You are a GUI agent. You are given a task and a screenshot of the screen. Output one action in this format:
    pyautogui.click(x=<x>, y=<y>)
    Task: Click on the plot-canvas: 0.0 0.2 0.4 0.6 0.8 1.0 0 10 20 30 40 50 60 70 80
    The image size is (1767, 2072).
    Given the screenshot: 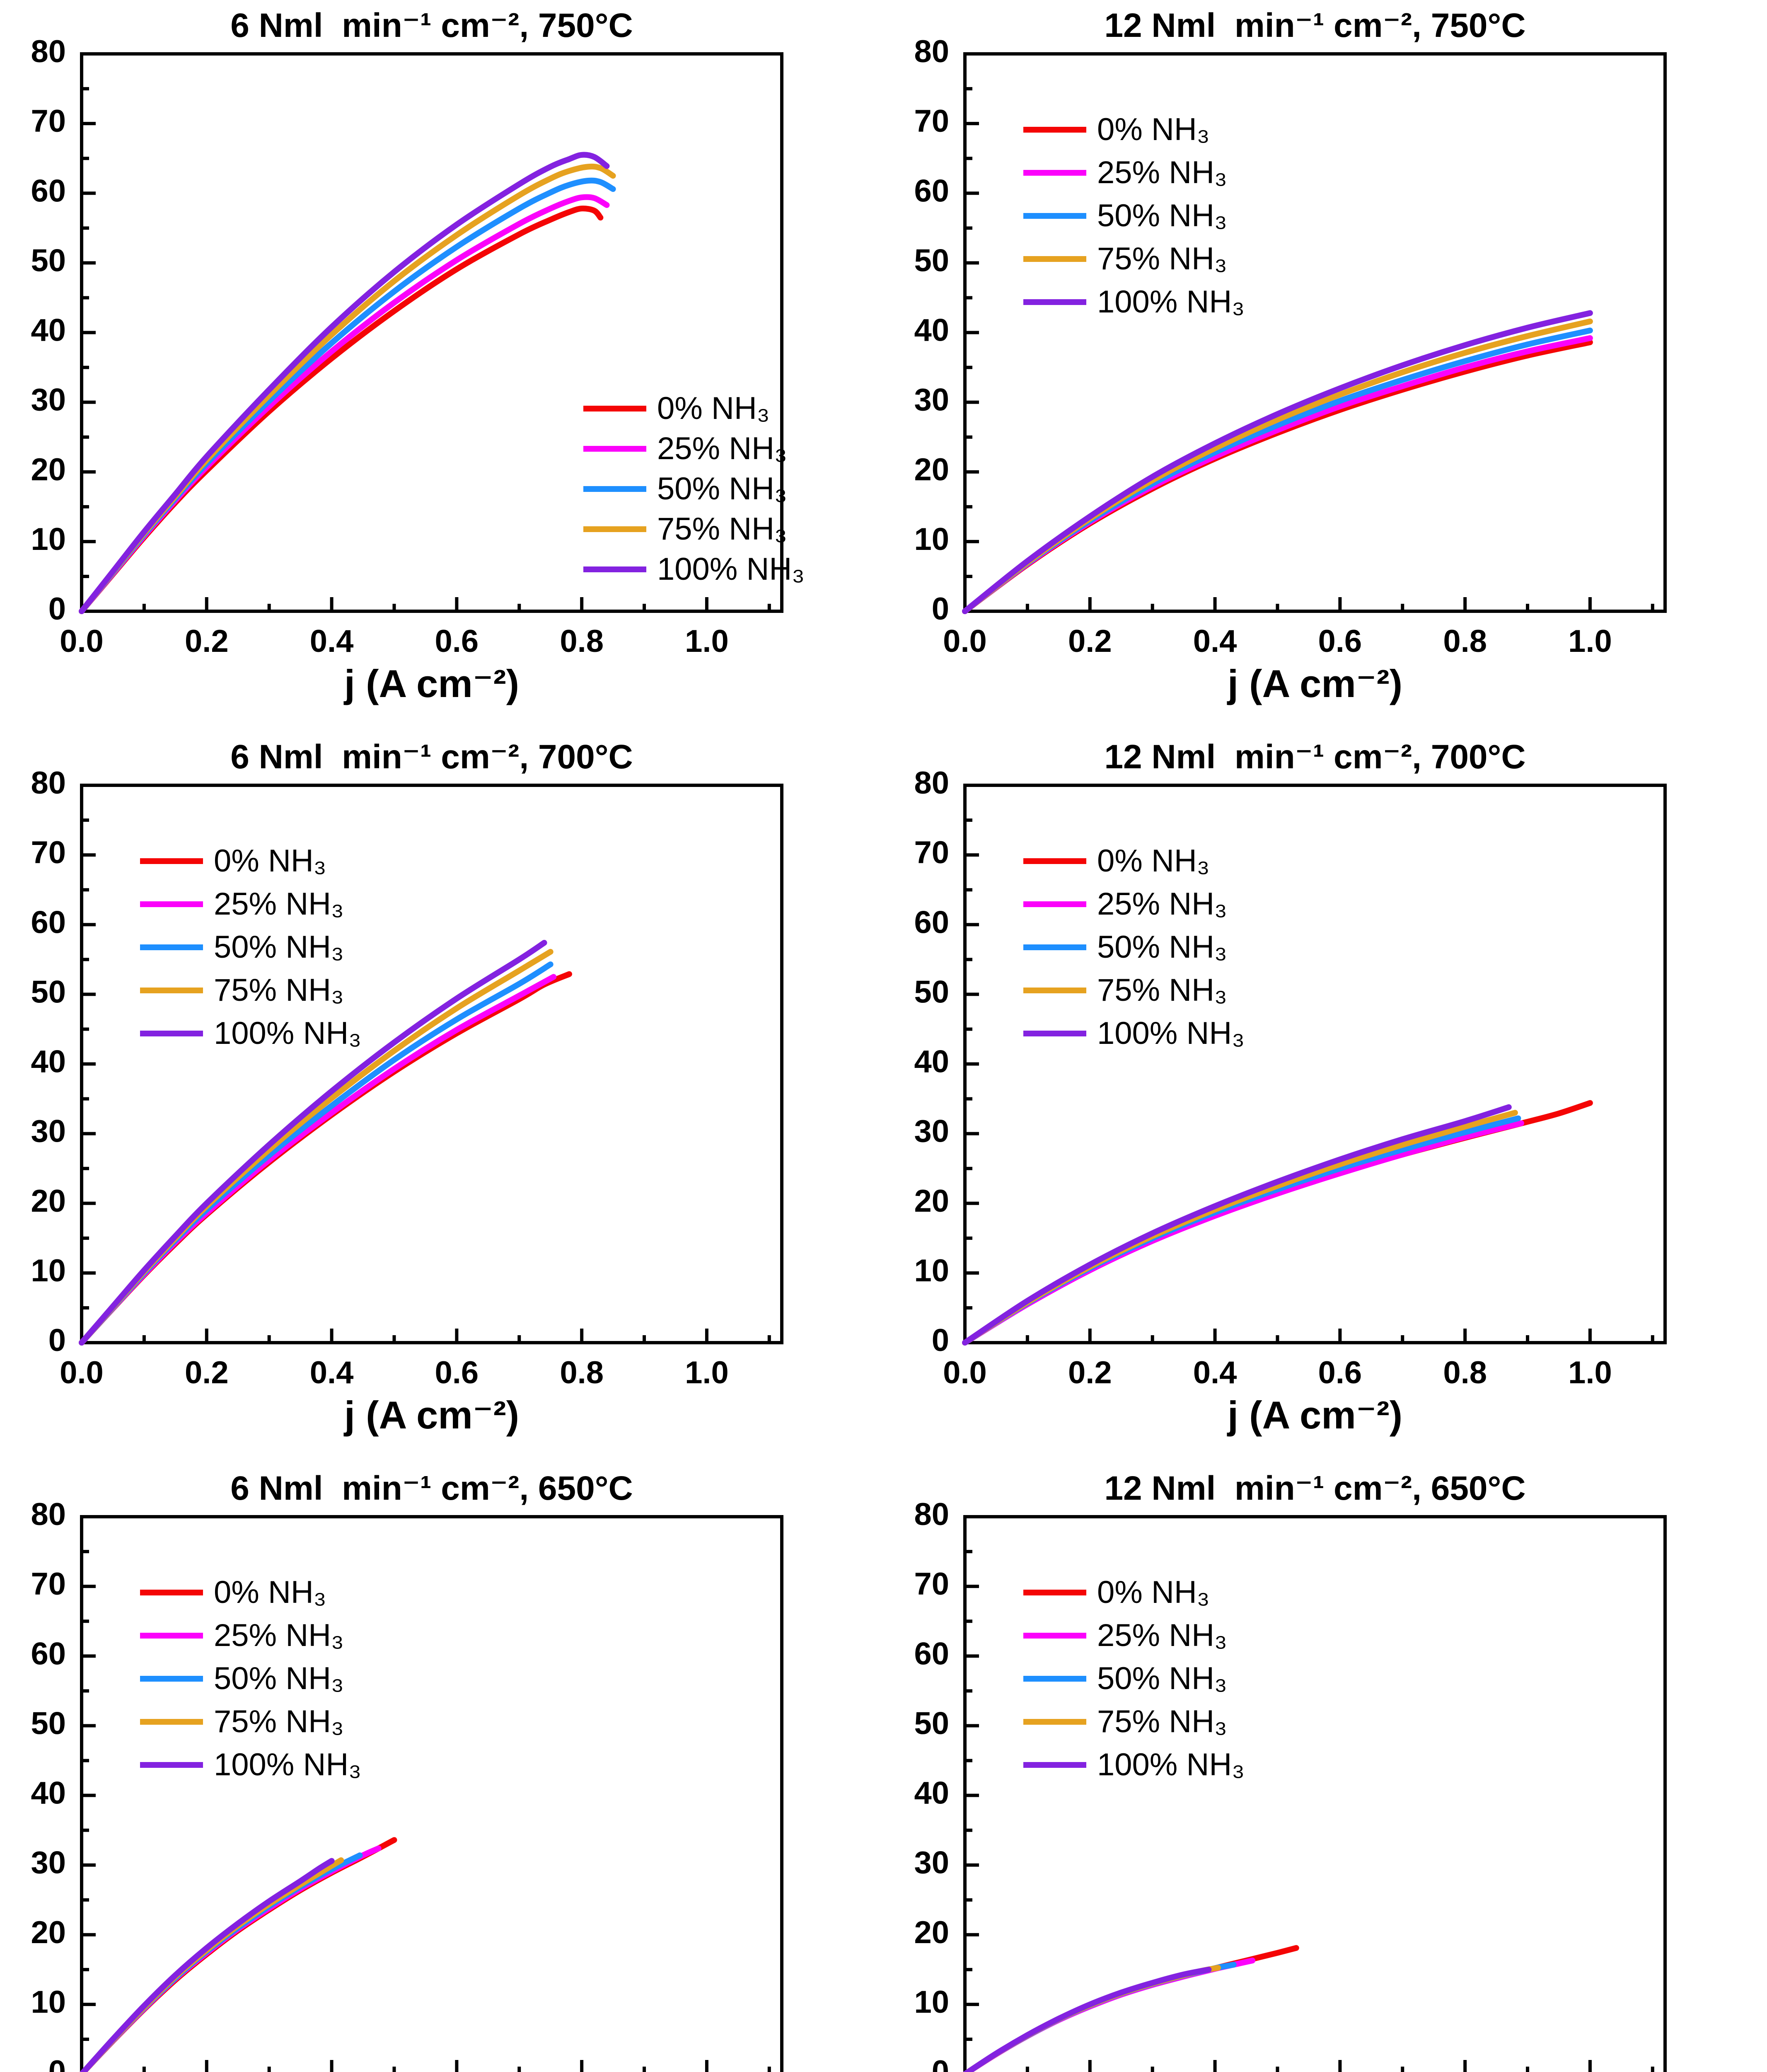 What is the action you would take?
    pyautogui.click(x=1290, y=1077)
    